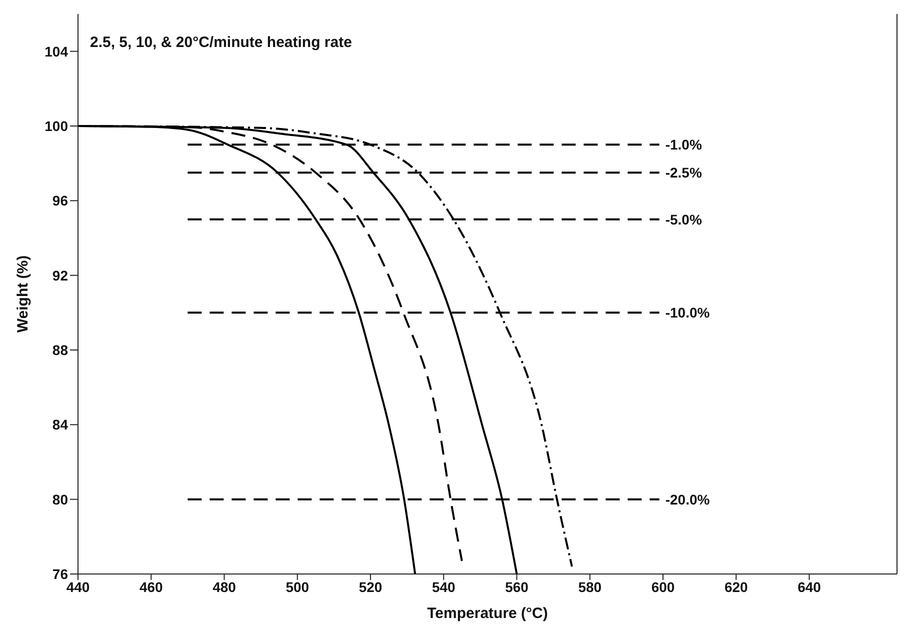  Describe the element at coordinates (683, 219) in the screenshot. I see `series-label: -5.0%` at that location.